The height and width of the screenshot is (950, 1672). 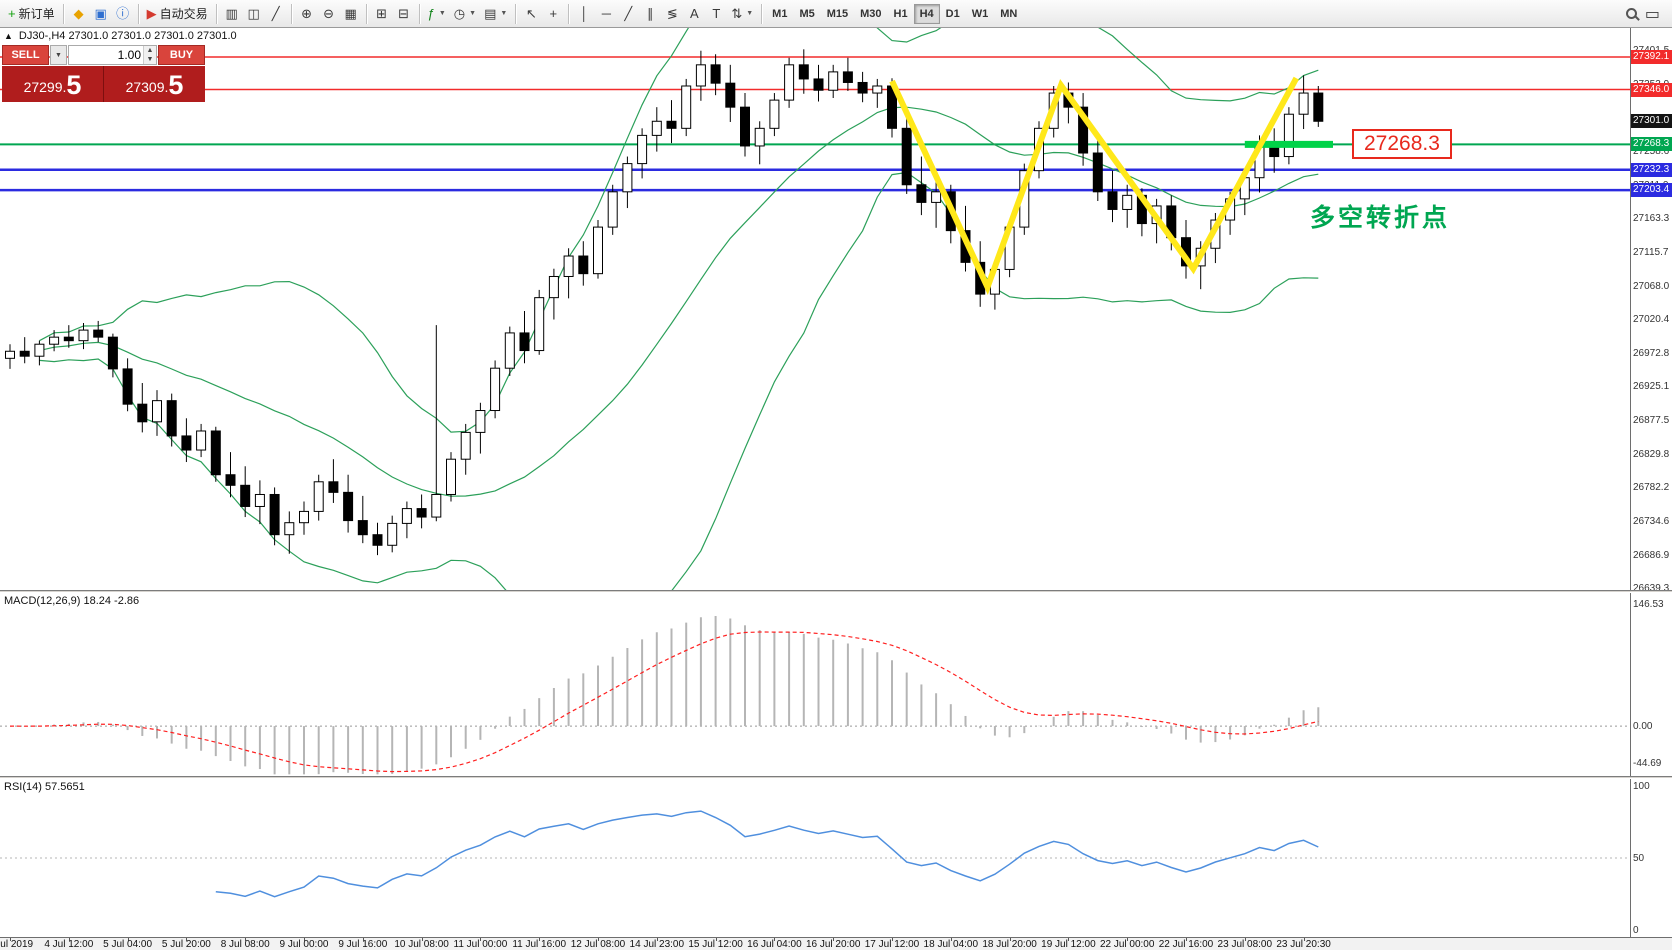 I want to click on indicators-button: ƒ ▼, so click(x=437, y=14).